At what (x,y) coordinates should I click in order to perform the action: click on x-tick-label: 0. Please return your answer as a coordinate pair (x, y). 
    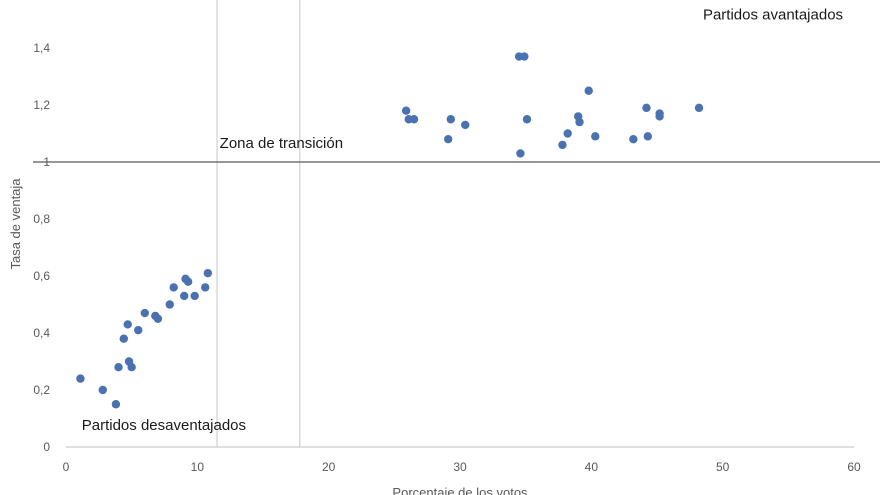
    Looking at the image, I should click on (66, 467).